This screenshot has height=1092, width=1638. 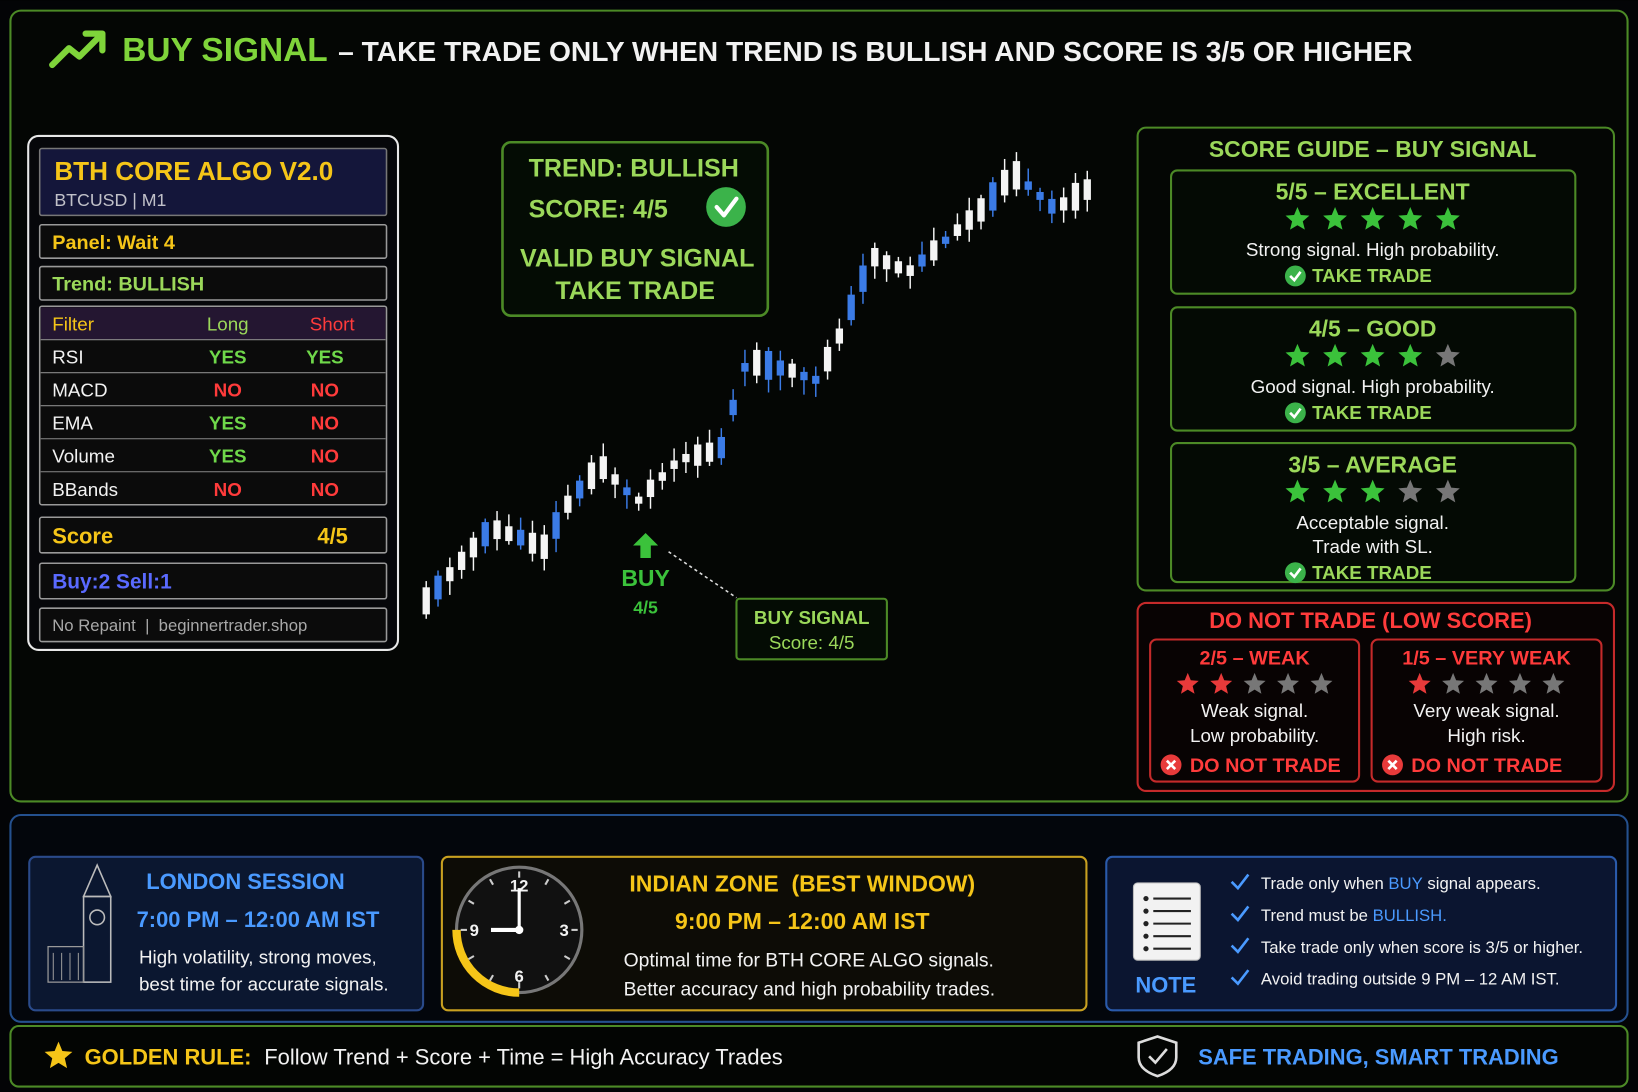 What do you see at coordinates (519, 930) in the screenshot?
I see `clock-center` at bounding box center [519, 930].